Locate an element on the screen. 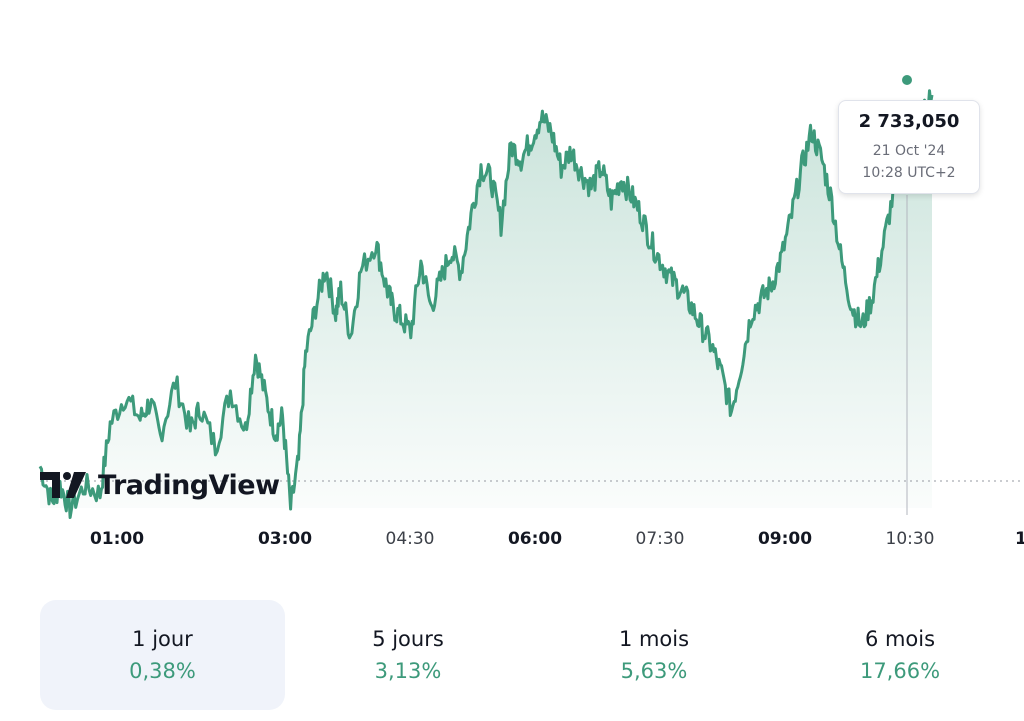  period-6-months-button: 6 mois 17,66% is located at coordinates (900, 655).